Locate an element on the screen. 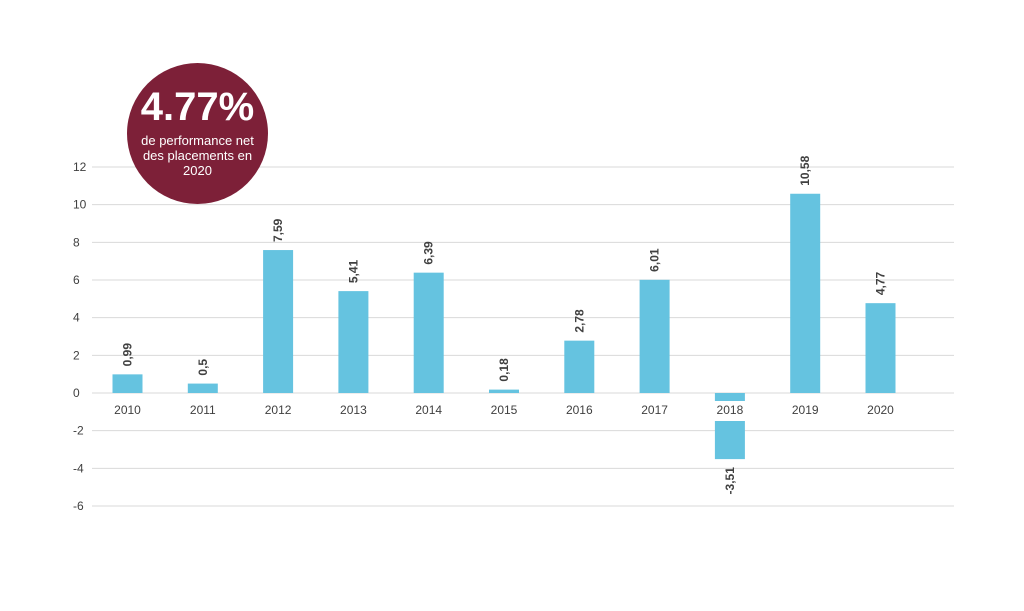  x-tick-label-overlay: 2018 is located at coordinates (730, 410).